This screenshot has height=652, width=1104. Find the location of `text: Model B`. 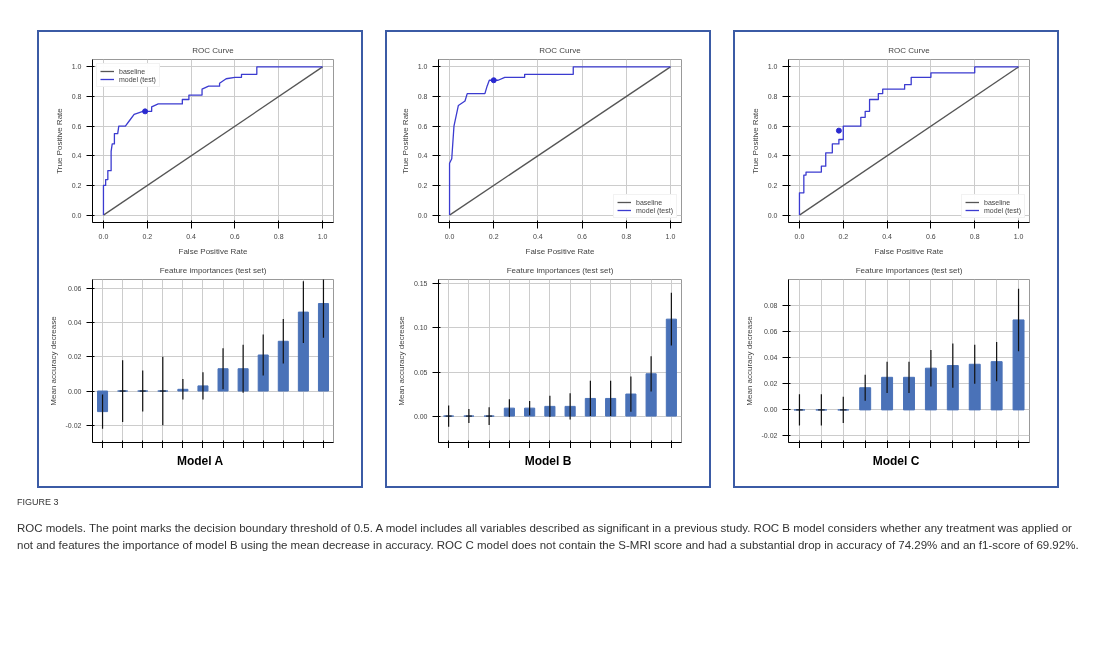

text: Model B is located at coordinates (548, 461).